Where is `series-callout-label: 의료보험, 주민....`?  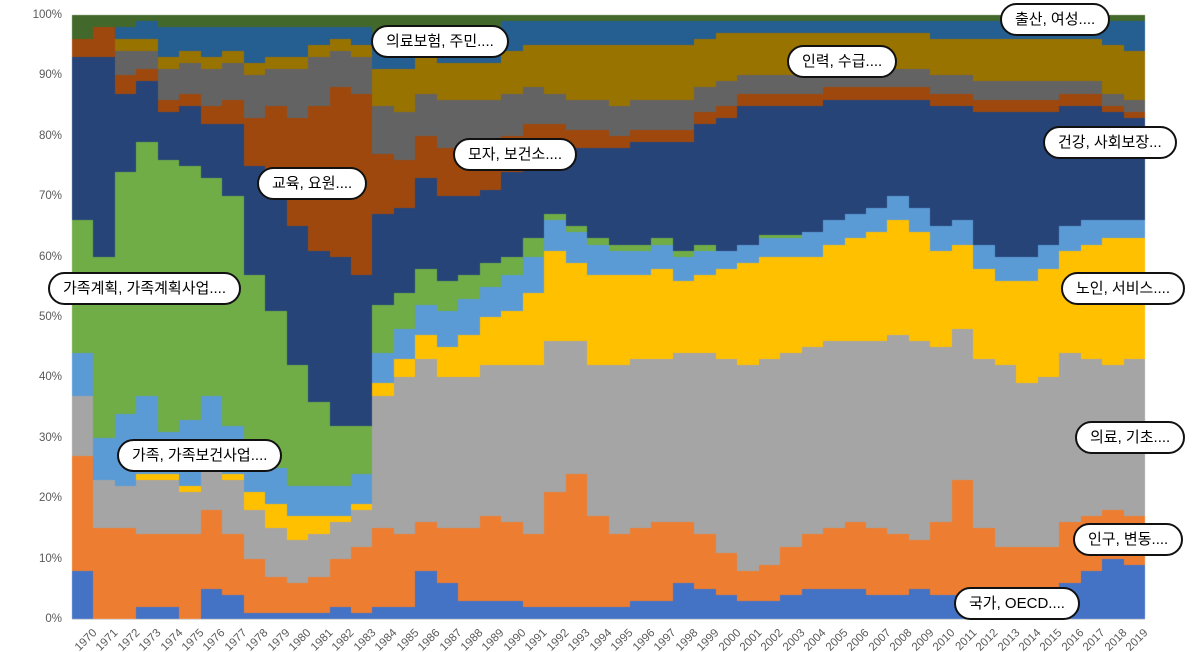 series-callout-label: 의료보험, 주민.... is located at coordinates (440, 41).